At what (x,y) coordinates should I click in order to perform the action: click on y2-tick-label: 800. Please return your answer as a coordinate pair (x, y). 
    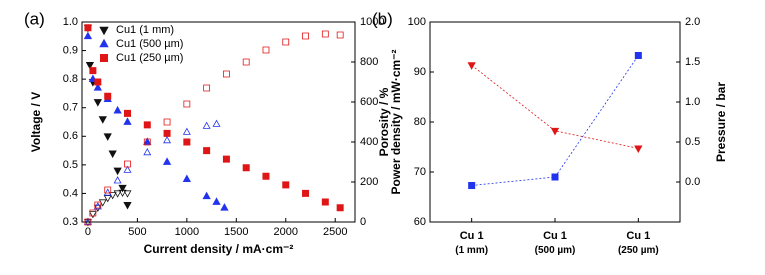
    Looking at the image, I should click on (369, 62).